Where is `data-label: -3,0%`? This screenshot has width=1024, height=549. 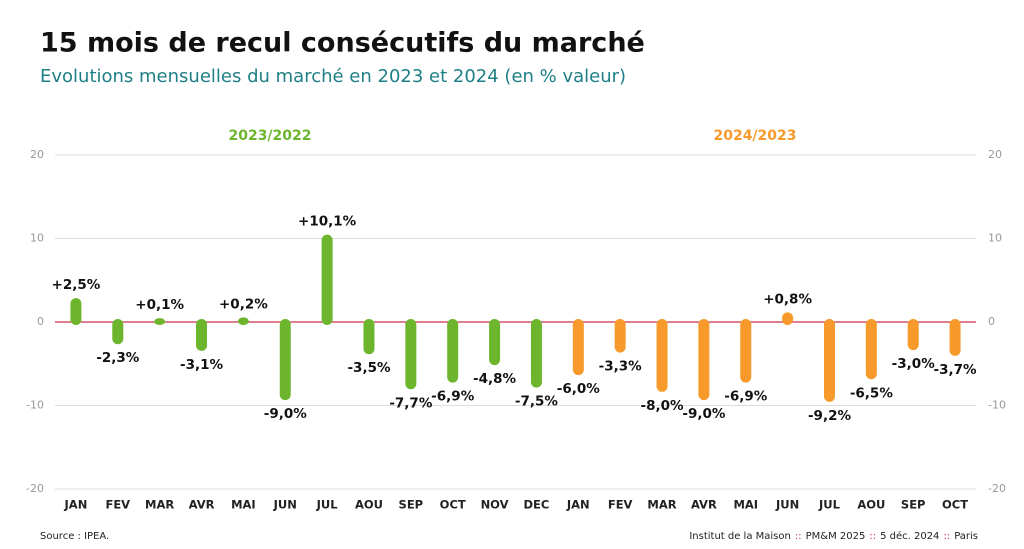
data-label: -3,0% is located at coordinates (914, 364).